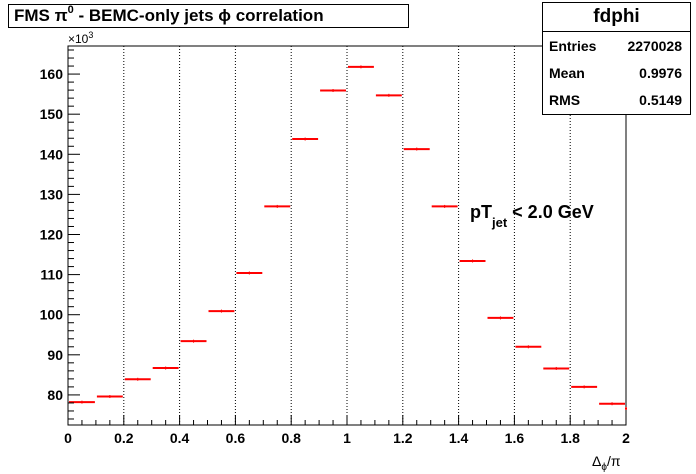  What do you see at coordinates (236, 438) in the screenshot?
I see `x-tick-label: 0.6` at bounding box center [236, 438].